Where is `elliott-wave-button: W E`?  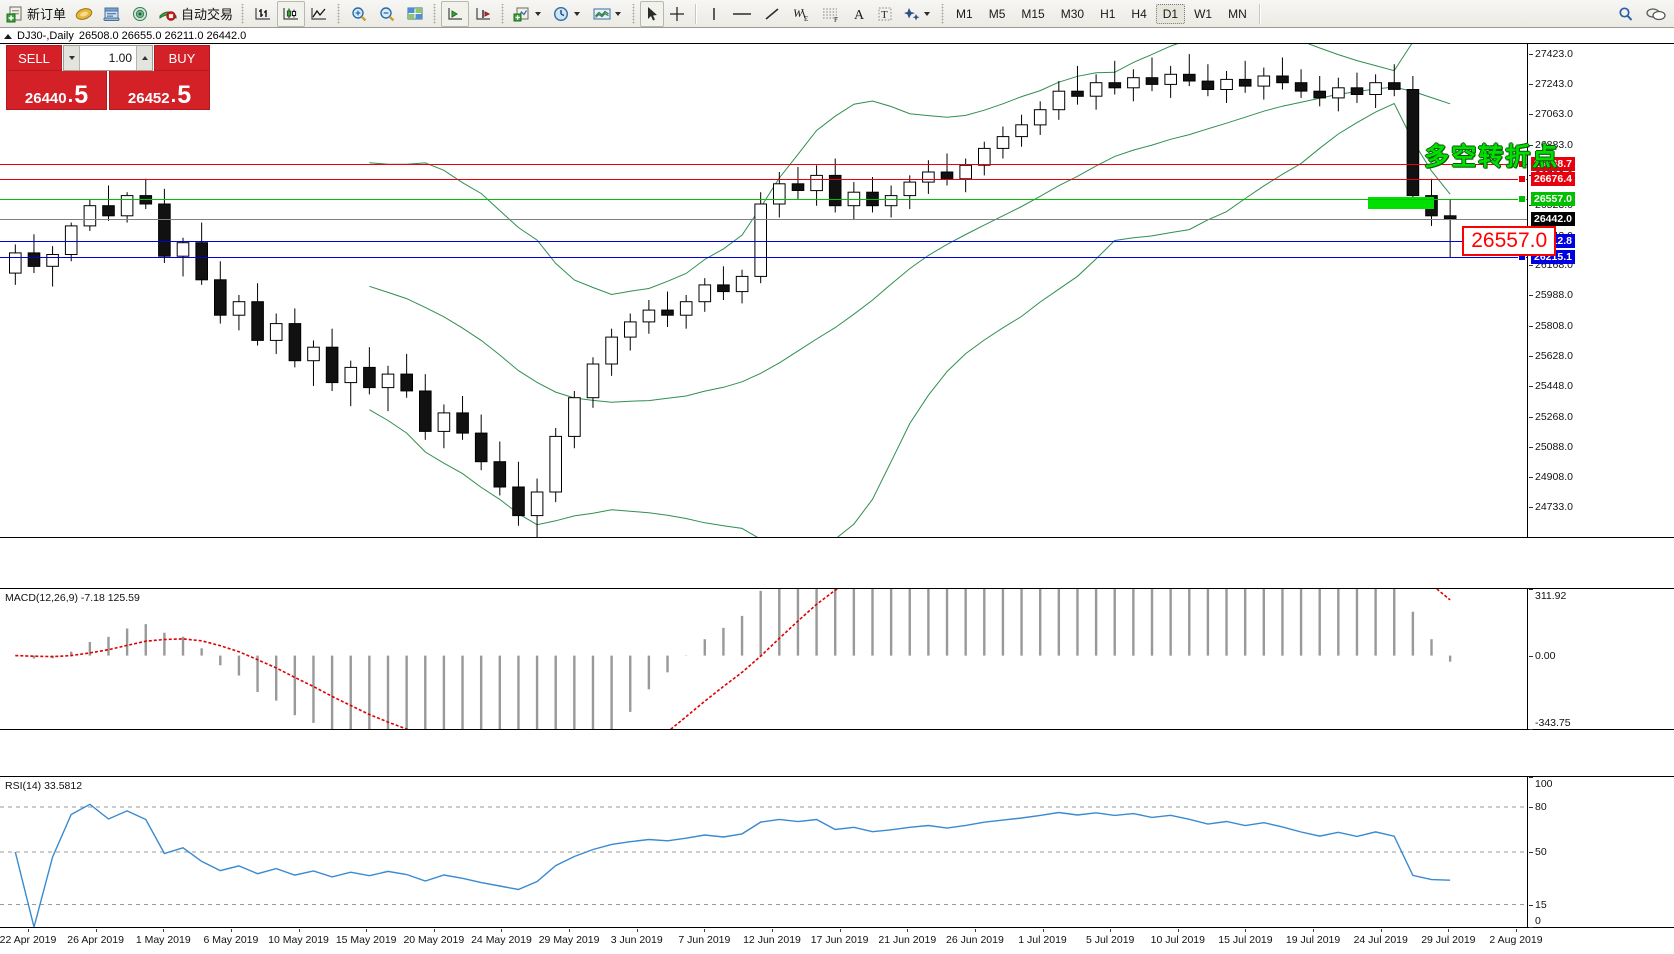 elliott-wave-button: W E is located at coordinates (801, 14).